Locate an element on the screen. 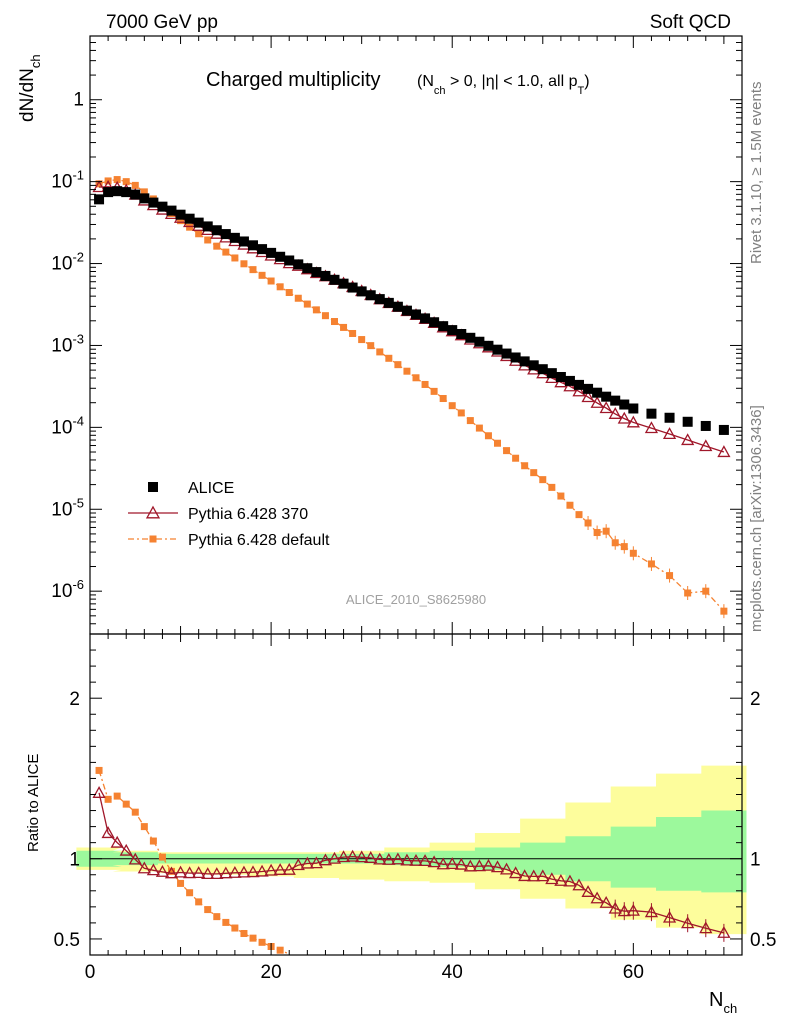 The width and height of the screenshot is (786, 1024). main-title-sub: (Nch > 0, |η| < 1.0, all pT) is located at coordinates (503, 85).